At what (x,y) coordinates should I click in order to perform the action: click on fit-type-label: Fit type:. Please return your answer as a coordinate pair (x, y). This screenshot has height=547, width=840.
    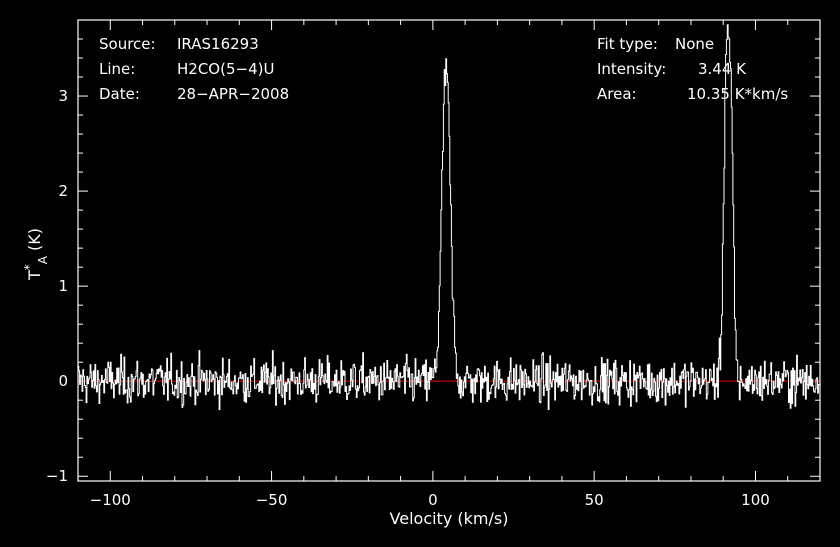
    Looking at the image, I should click on (627, 44).